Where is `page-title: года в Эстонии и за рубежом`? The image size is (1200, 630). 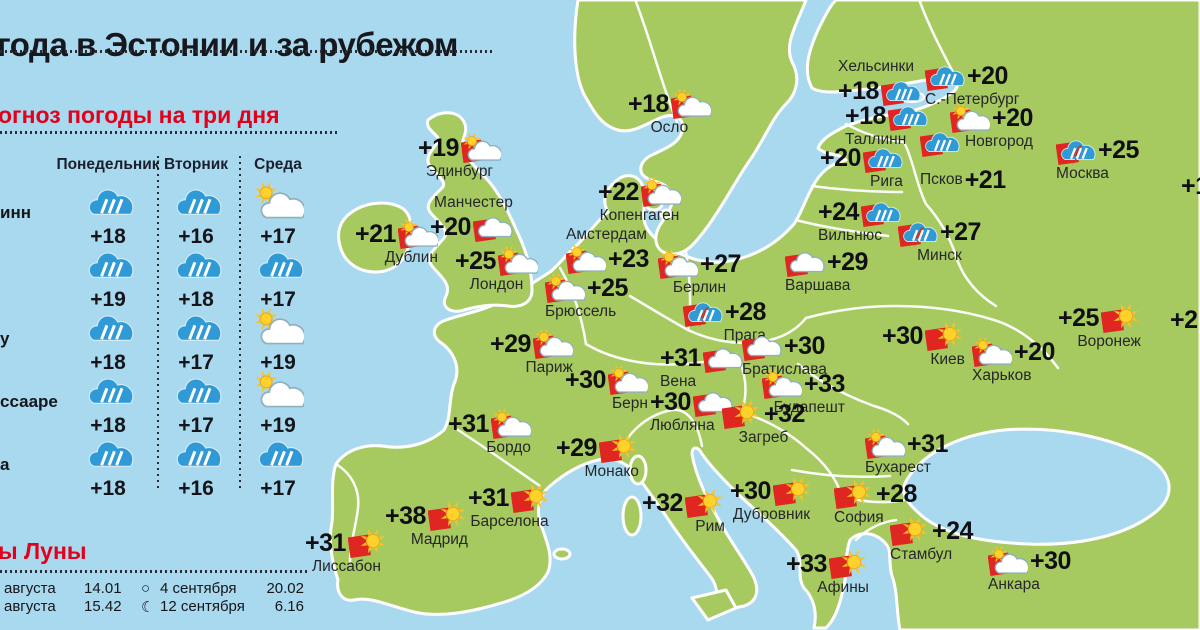
page-title: года в Эстонии и за рубежом is located at coordinates (229, 45).